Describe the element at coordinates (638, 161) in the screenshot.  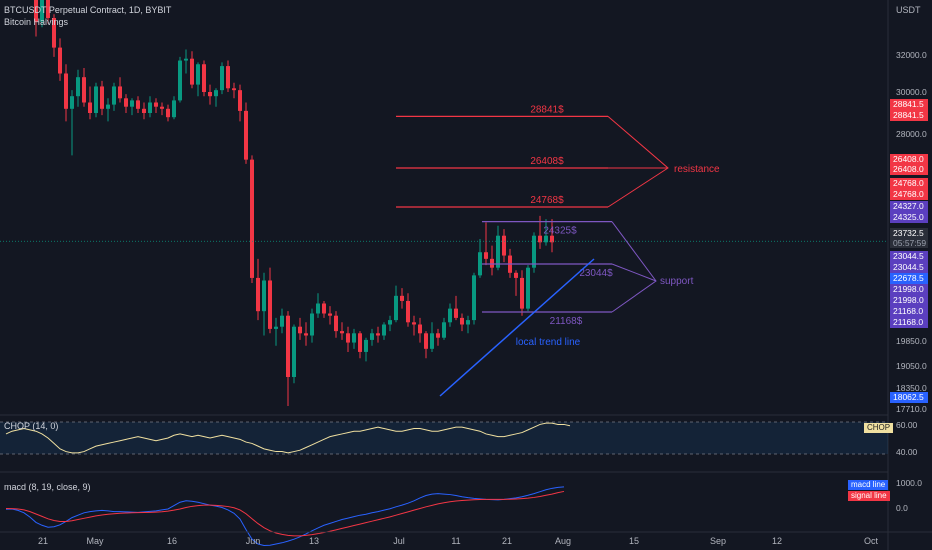
I see `resistance-arrow` at that location.